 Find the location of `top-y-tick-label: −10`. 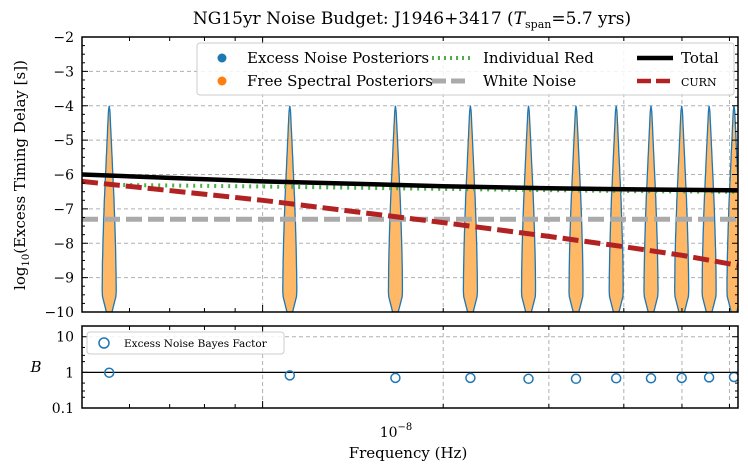

top-y-tick-label: −10 is located at coordinates (59, 313).